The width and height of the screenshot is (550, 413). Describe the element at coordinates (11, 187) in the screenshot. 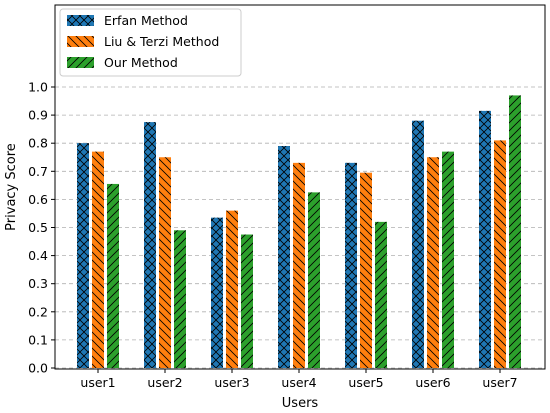

I see `y-axis-label: Privacy Score` at that location.